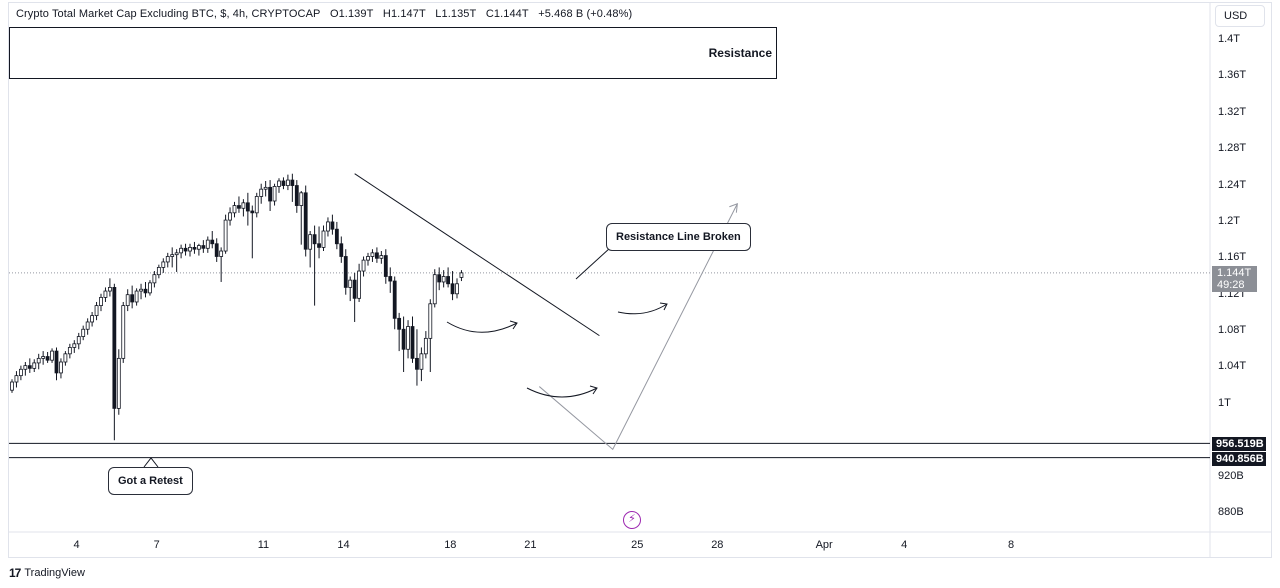  I want to click on lightning-icon: ⚡, so click(632, 520).